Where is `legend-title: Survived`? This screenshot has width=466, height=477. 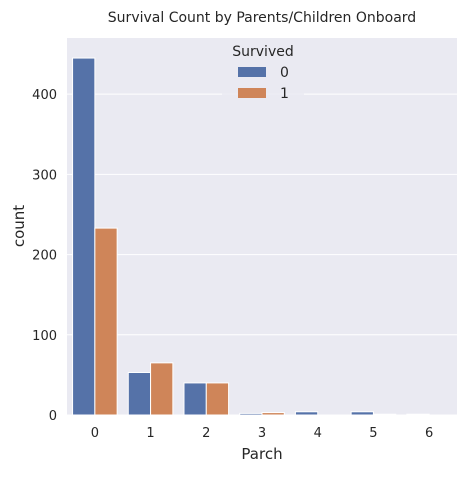
legend-title: Survived is located at coordinates (262, 52).